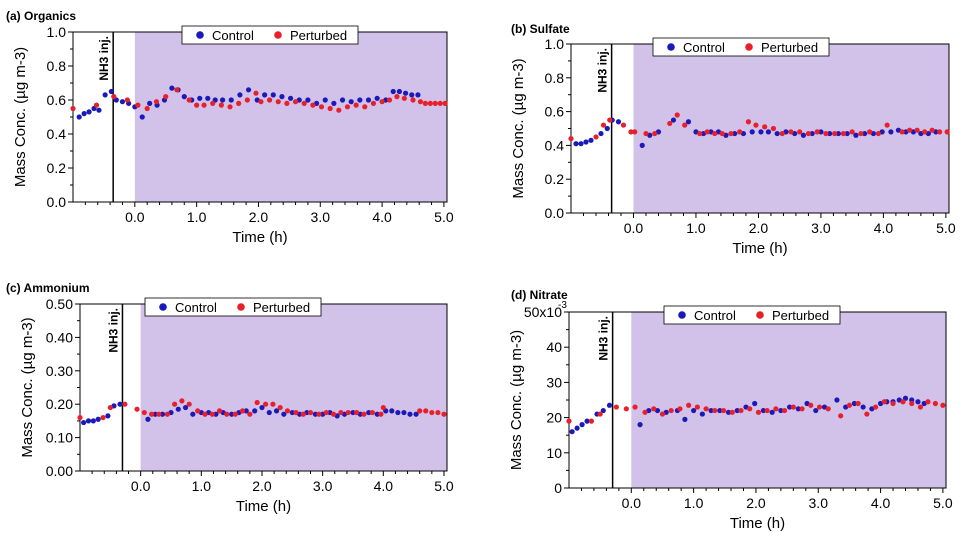 The image size is (962, 547). Describe the element at coordinates (48, 288) in the screenshot. I see `panel-title: (c) Ammonium` at that location.